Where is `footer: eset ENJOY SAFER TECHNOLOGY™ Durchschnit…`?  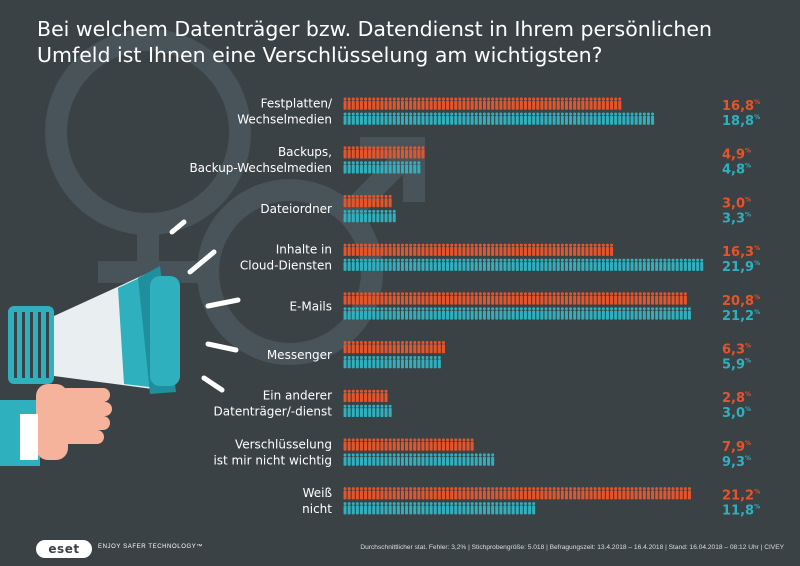 footer: eset ENJOY SAFER TECHNOLOGY™ Durchschnit… is located at coordinates (400, 551).